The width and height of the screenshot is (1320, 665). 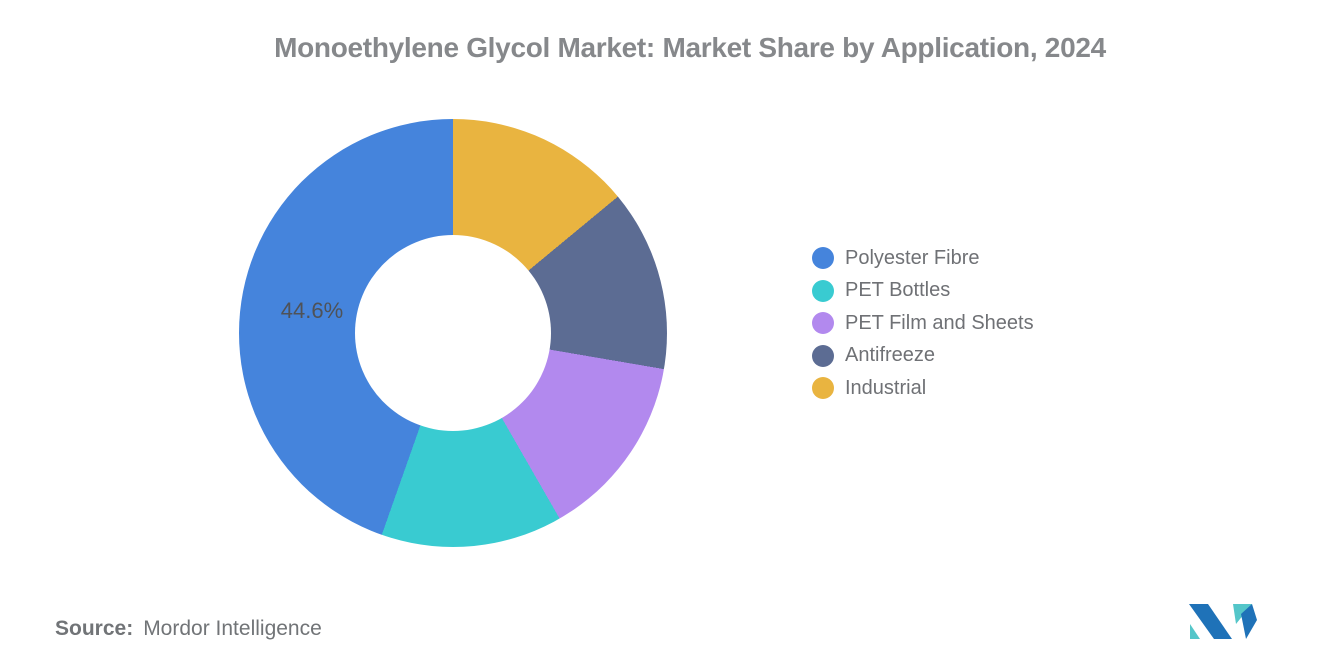 I want to click on source-value: Mordor Intelligence, so click(x=232, y=628).